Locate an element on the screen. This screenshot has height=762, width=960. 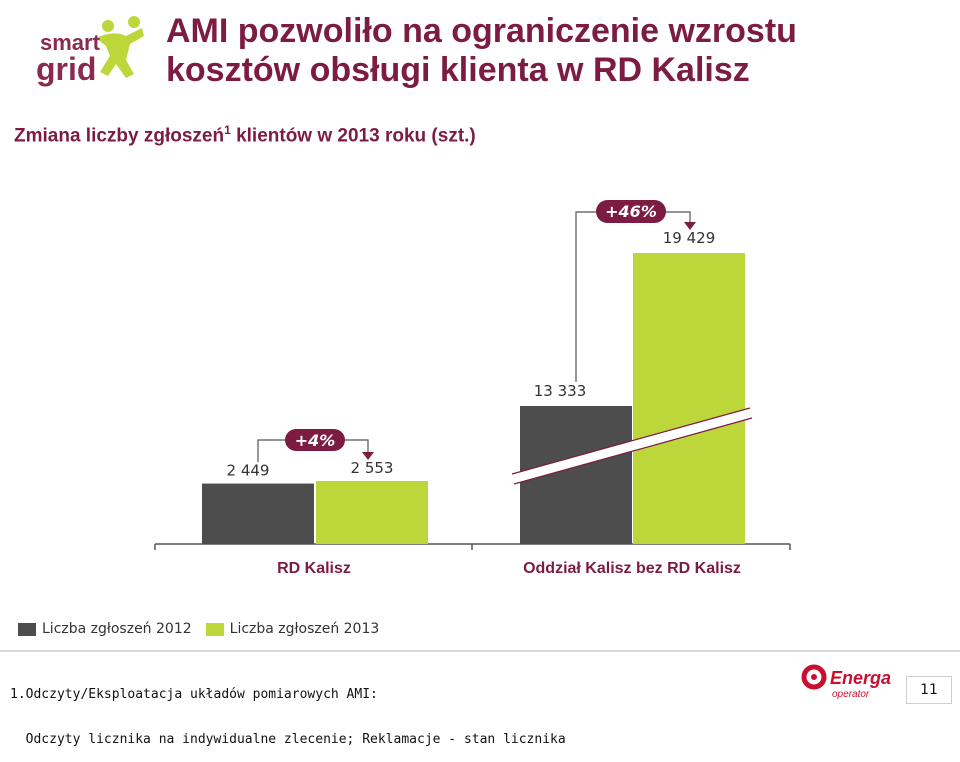
category-label-rd-kalisz: RD Kalisz is located at coordinates (314, 568).